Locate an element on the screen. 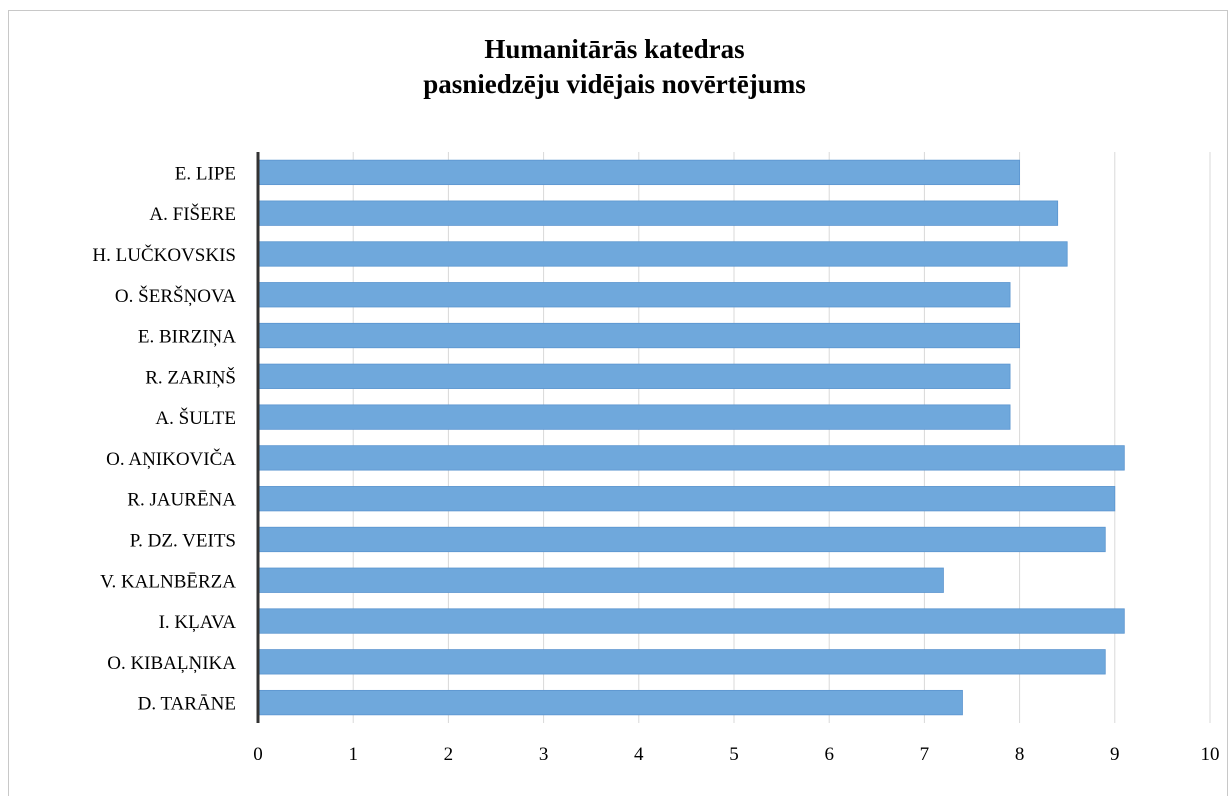 This screenshot has height=796, width=1229. category-label: D. TARĀNE is located at coordinates (187, 704).